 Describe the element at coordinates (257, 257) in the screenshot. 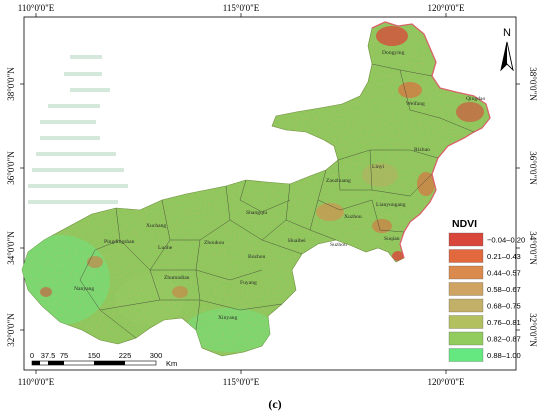

I see `city-label: Bozhou` at that location.